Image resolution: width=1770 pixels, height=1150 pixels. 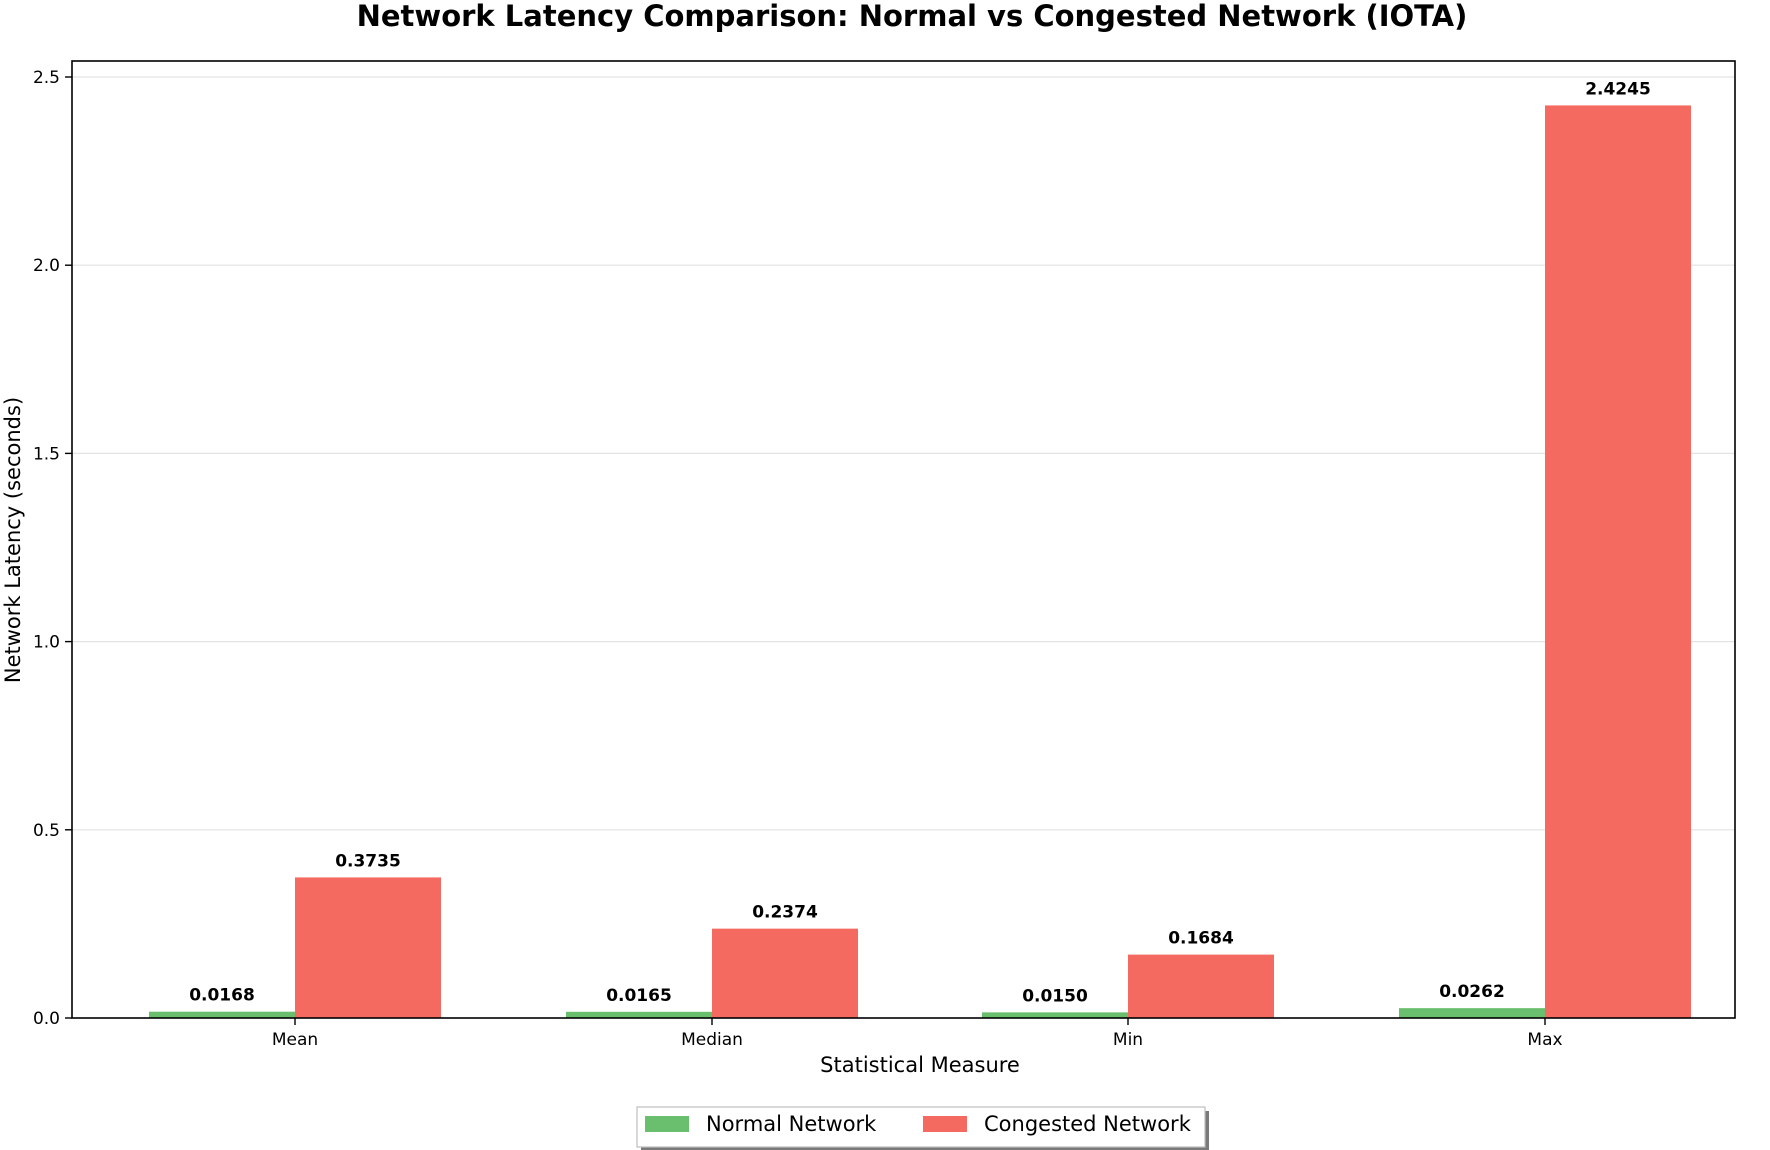 I want to click on data-label-normal-network-max: 0.0262, so click(x=1472, y=992).